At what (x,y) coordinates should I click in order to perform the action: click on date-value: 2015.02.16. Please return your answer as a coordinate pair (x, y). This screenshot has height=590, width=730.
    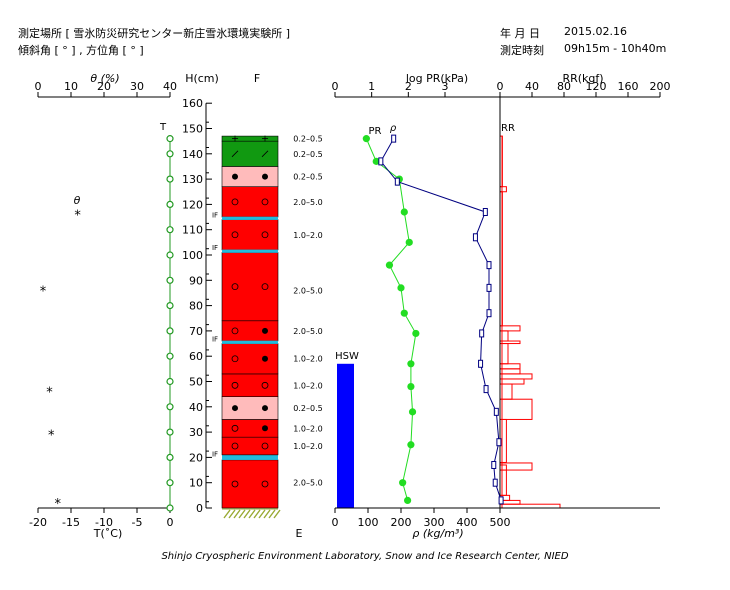
    Looking at the image, I should click on (595, 31).